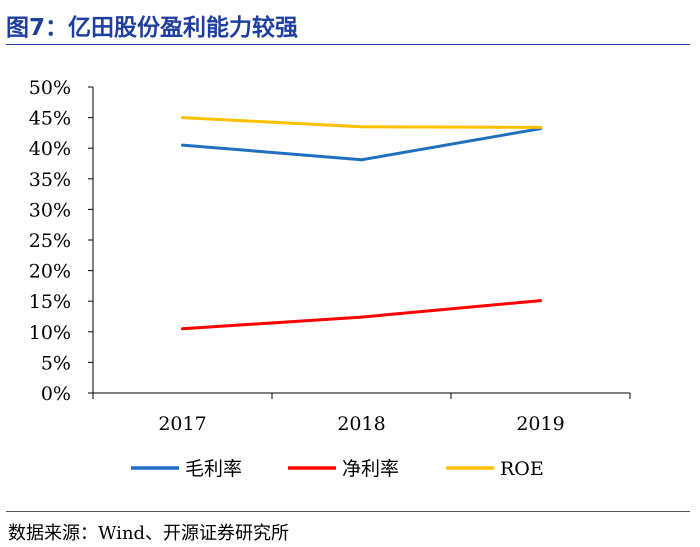 This screenshot has width=700, height=547. I want to click on x-axis: 2017 2018 2019, so click(361, 413).